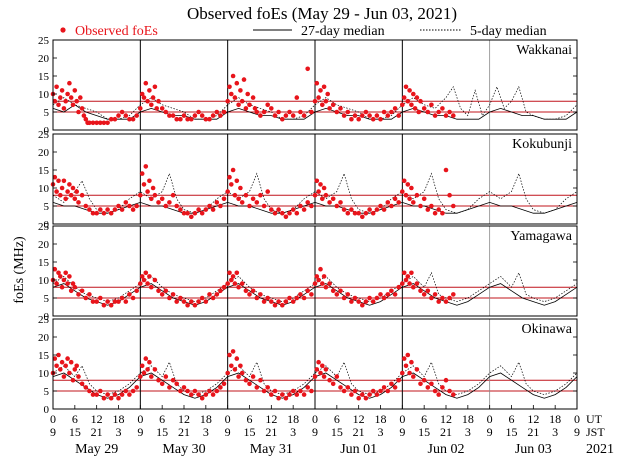  I want to click on year-label: 2021, so click(600, 449).